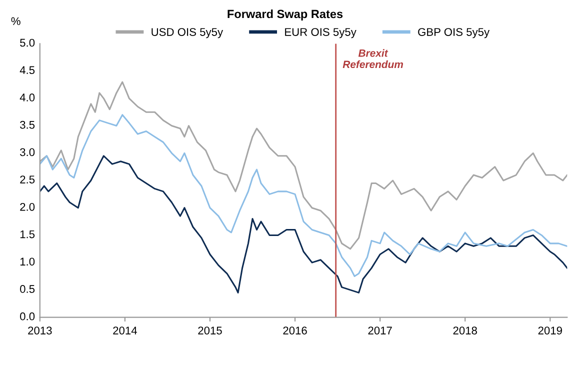 This screenshot has height=380, width=570. I want to click on chart-title: Forward Swap Rates, so click(285, 15).